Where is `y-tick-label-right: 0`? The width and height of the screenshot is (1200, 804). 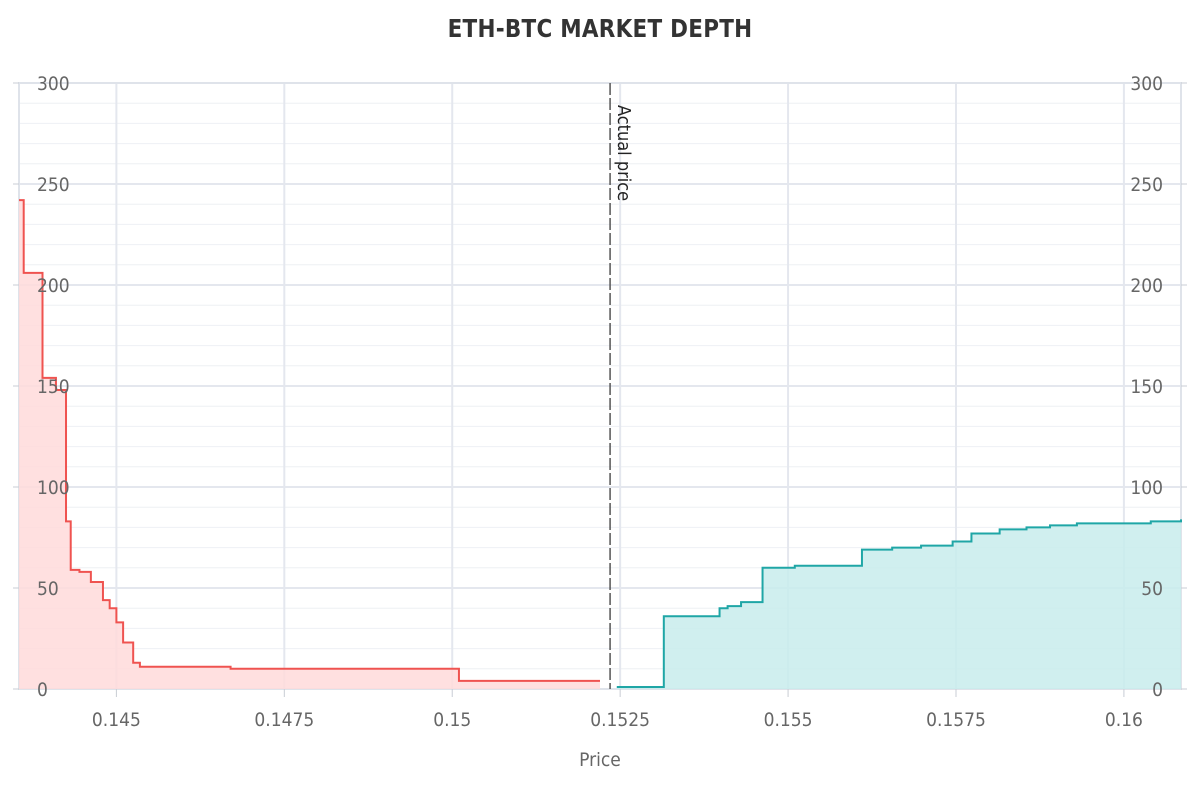 y-tick-label-right: 0 is located at coordinates (1157, 690).